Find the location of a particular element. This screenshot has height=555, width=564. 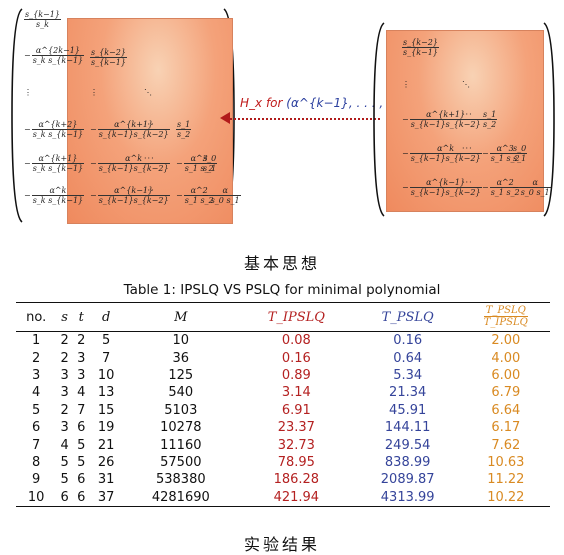

fraction: α^{2k−1} s_k s_{k−1} is located at coordinates (58, 55).